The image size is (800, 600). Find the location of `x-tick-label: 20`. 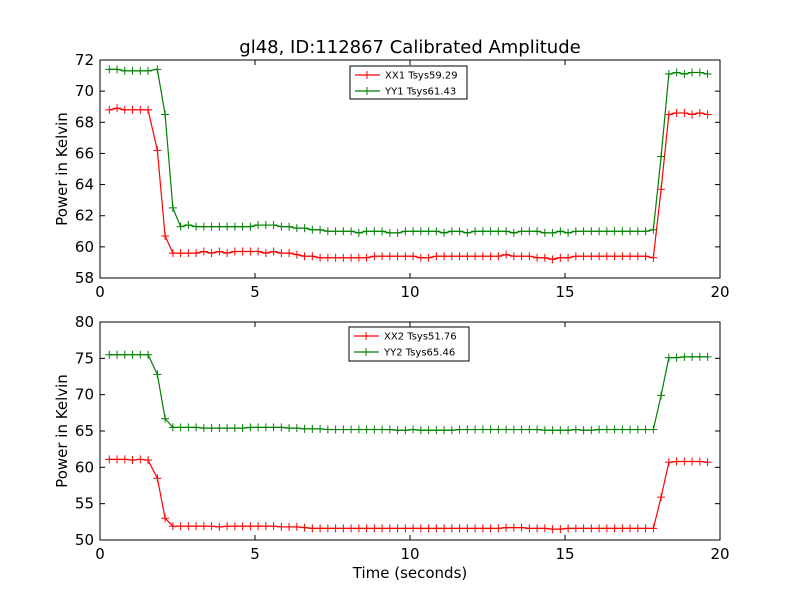

x-tick-label: 20 is located at coordinates (719, 292).